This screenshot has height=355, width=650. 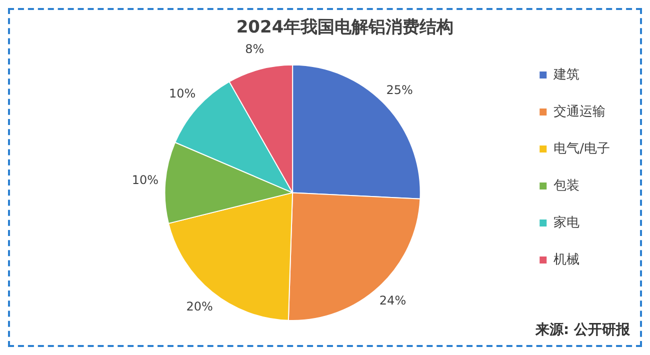 What do you see at coordinates (399, 89) in the screenshot?
I see `data-label: 25%` at bounding box center [399, 89].